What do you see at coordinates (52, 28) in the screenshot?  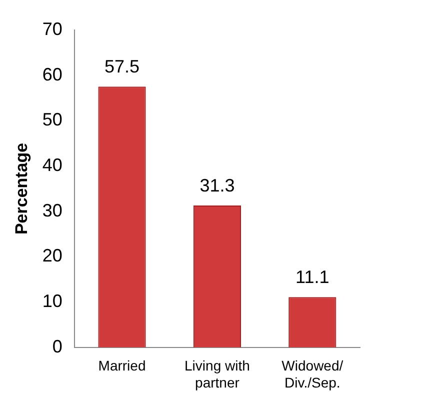 I see `y-tick-label: 70` at bounding box center [52, 28].